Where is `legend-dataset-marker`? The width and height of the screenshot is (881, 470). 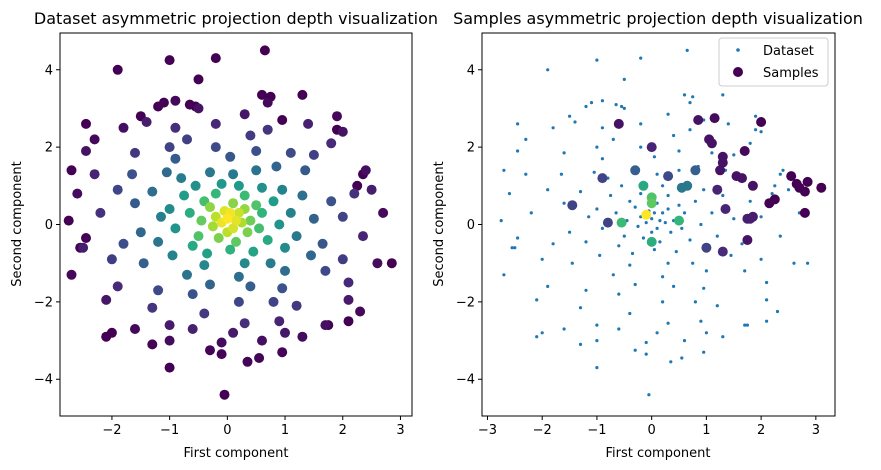 legend-dataset-marker is located at coordinates (738, 50).